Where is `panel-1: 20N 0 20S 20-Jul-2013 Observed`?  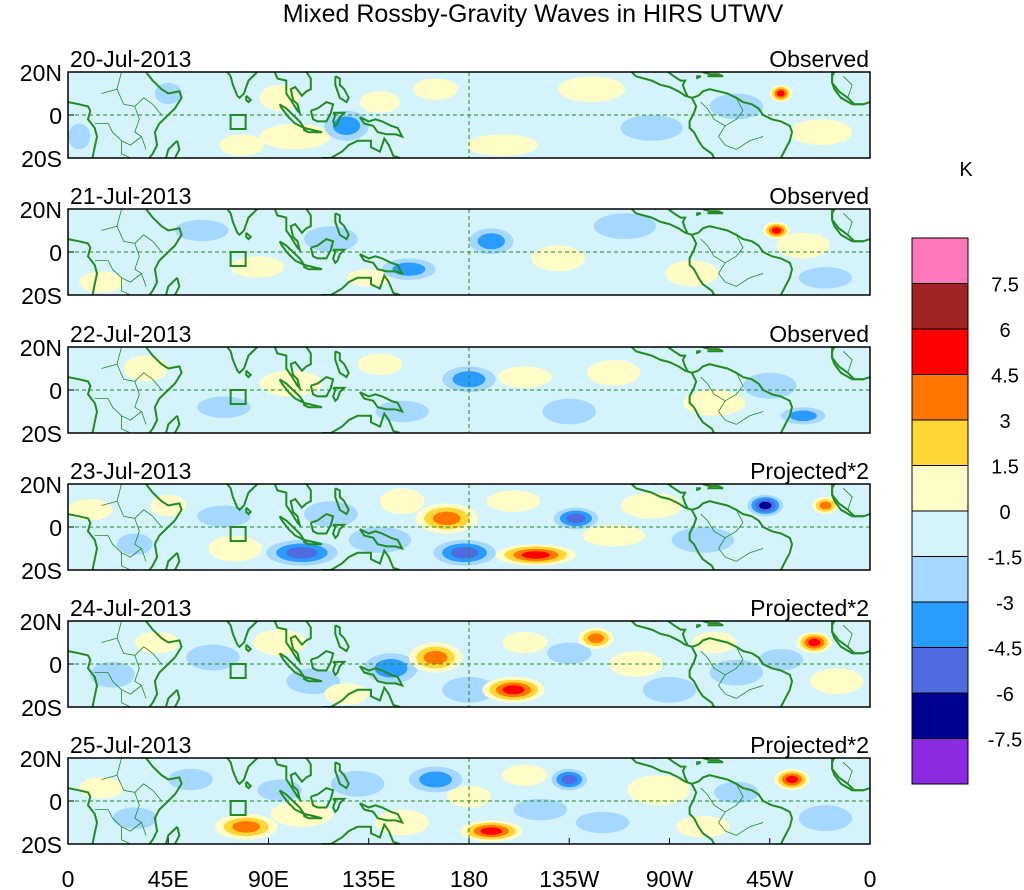
panel-1: 20N 0 20S 20-Jul-2013 Observed is located at coordinates (445, 109).